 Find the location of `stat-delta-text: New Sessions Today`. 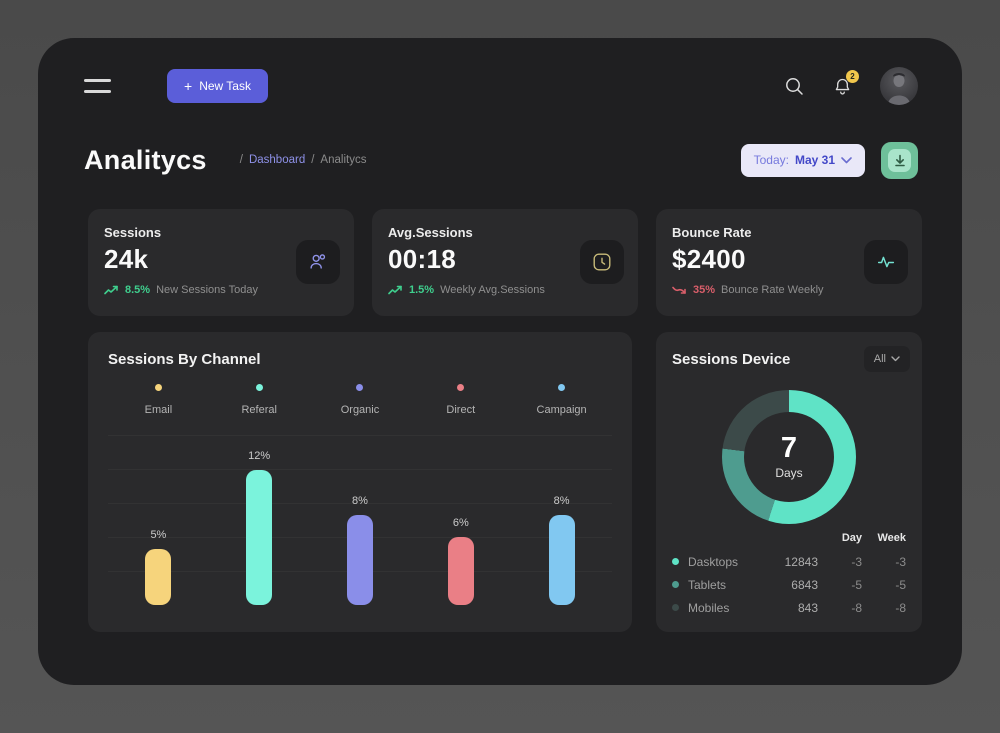

stat-delta-text: New Sessions Today is located at coordinates (207, 290).